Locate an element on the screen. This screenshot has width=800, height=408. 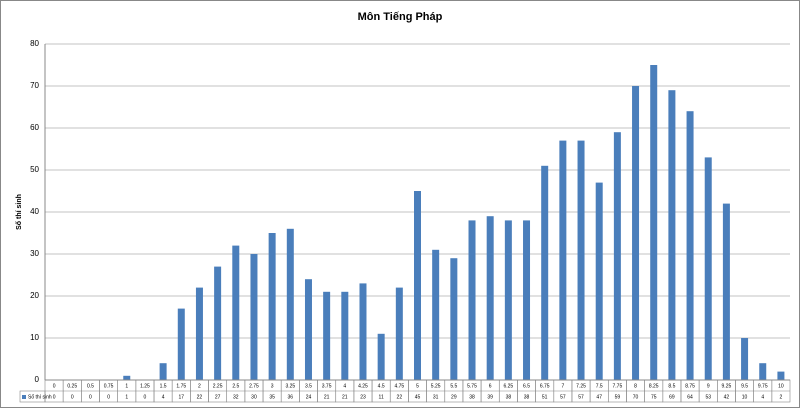
data-table-value: 2 is located at coordinates (781, 397).